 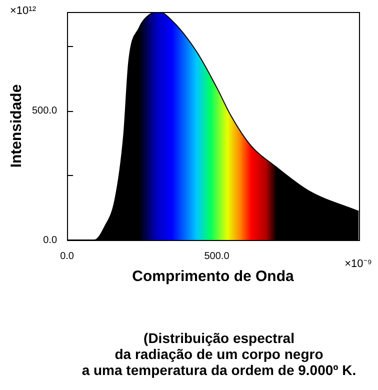 I want to click on text: (Distribuição espectral da radiação de um corpo negro a uma temperatura da ordem de 9.000º K., so click(x=219, y=354).